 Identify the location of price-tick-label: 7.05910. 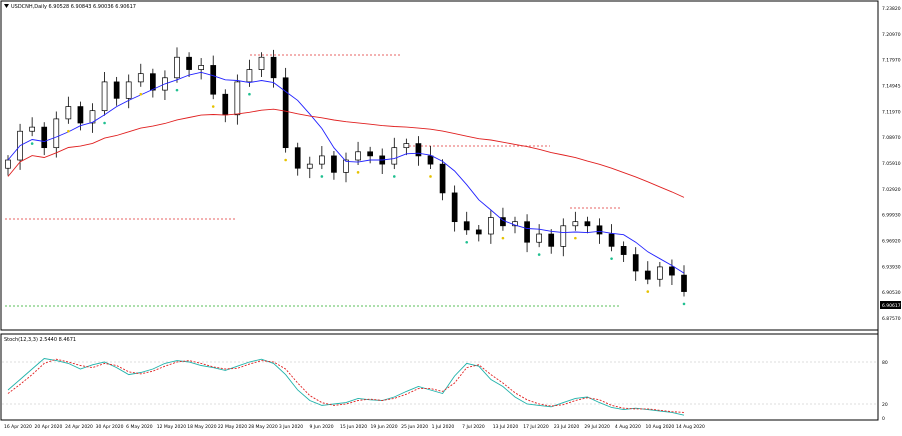
(891, 164).